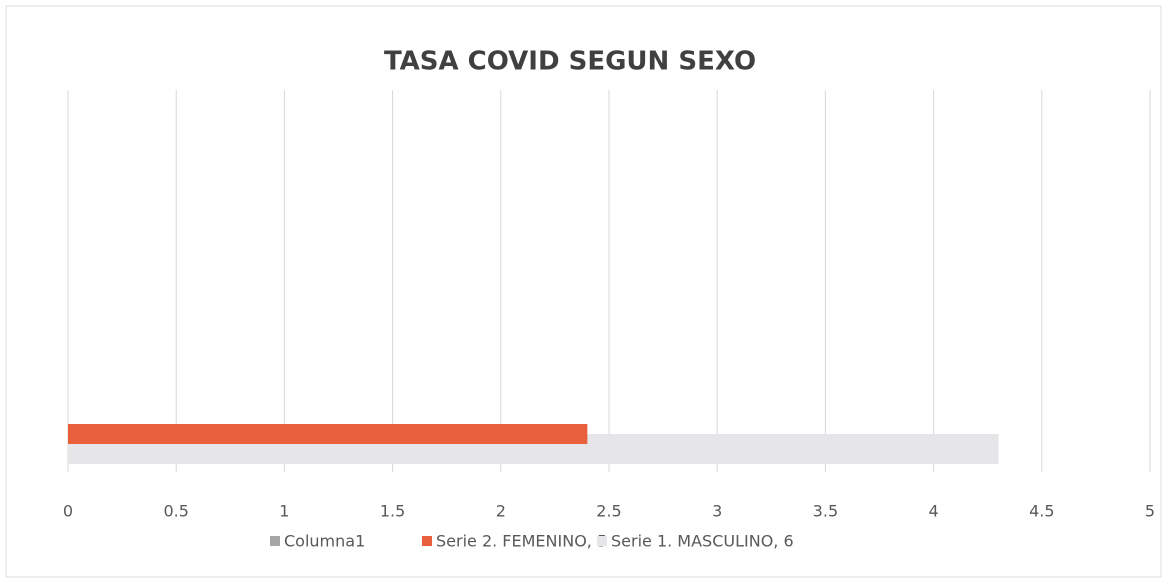 The width and height of the screenshot is (1167, 583). Describe the element at coordinates (392, 511) in the screenshot. I see `x-tick-label: 1.5` at that location.